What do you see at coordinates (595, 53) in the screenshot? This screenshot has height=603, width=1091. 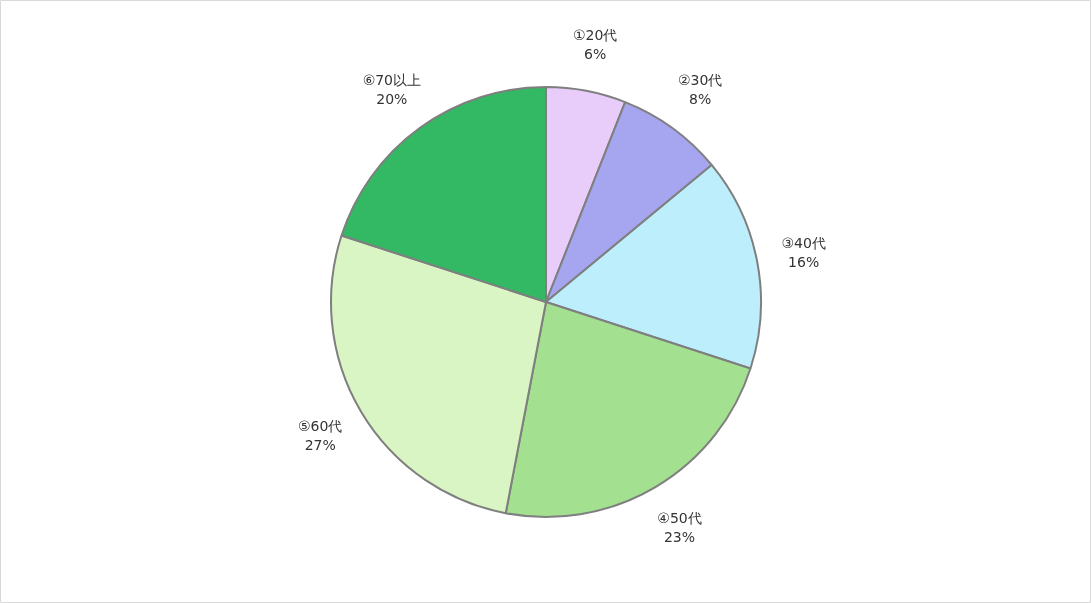 I see `data-label: 6%` at bounding box center [595, 53].